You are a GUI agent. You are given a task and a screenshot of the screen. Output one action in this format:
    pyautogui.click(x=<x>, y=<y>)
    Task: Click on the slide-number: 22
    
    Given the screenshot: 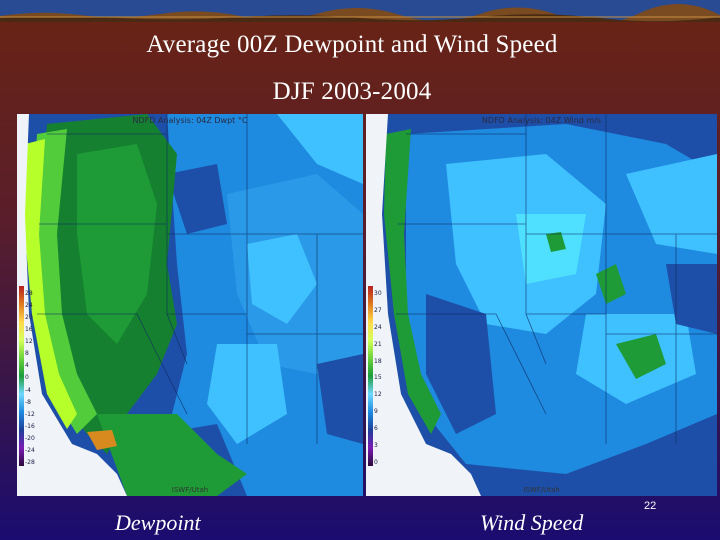 What is the action you would take?
    pyautogui.click(x=650, y=506)
    